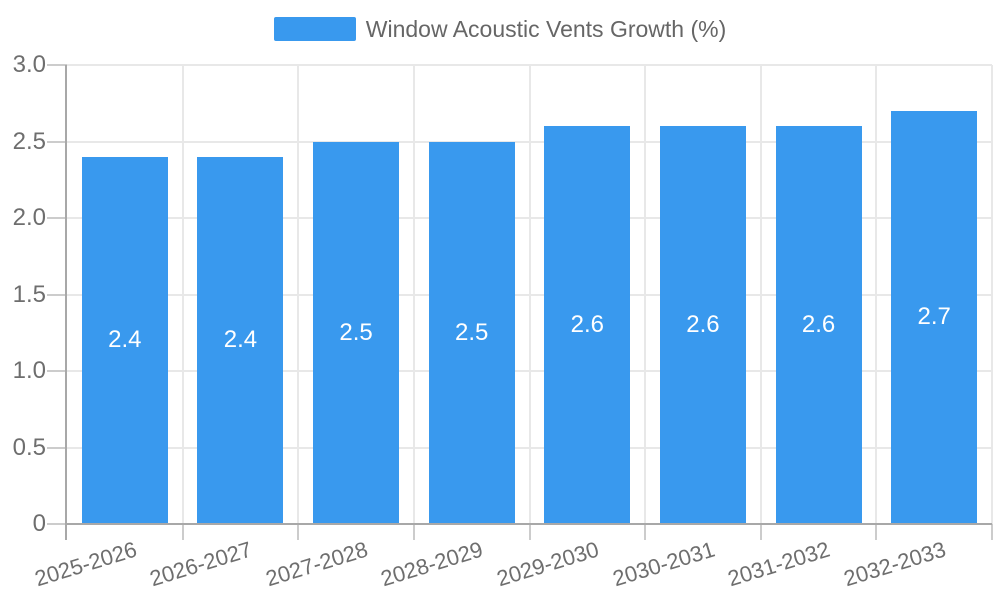 This screenshot has height=600, width=1000. I want to click on y-tick-label: 2.0, so click(29, 217).